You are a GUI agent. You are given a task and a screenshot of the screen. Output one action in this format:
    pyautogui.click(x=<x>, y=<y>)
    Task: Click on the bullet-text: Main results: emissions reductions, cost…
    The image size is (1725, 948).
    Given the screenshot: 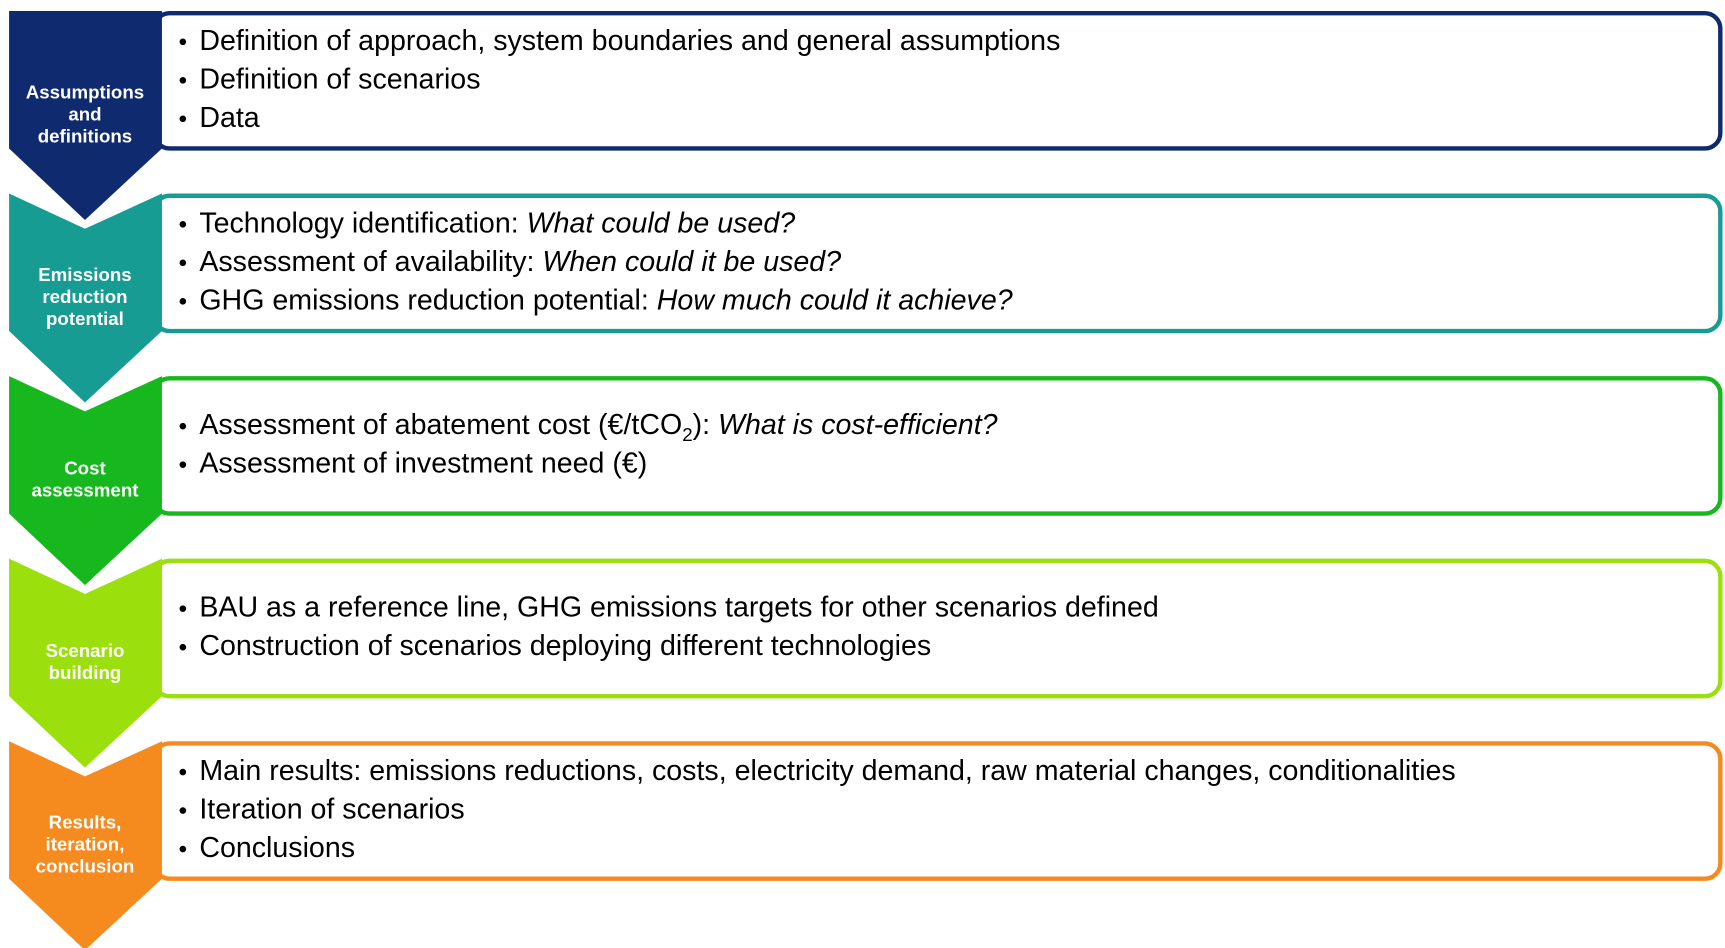 What is the action you would take?
    pyautogui.click(x=827, y=771)
    